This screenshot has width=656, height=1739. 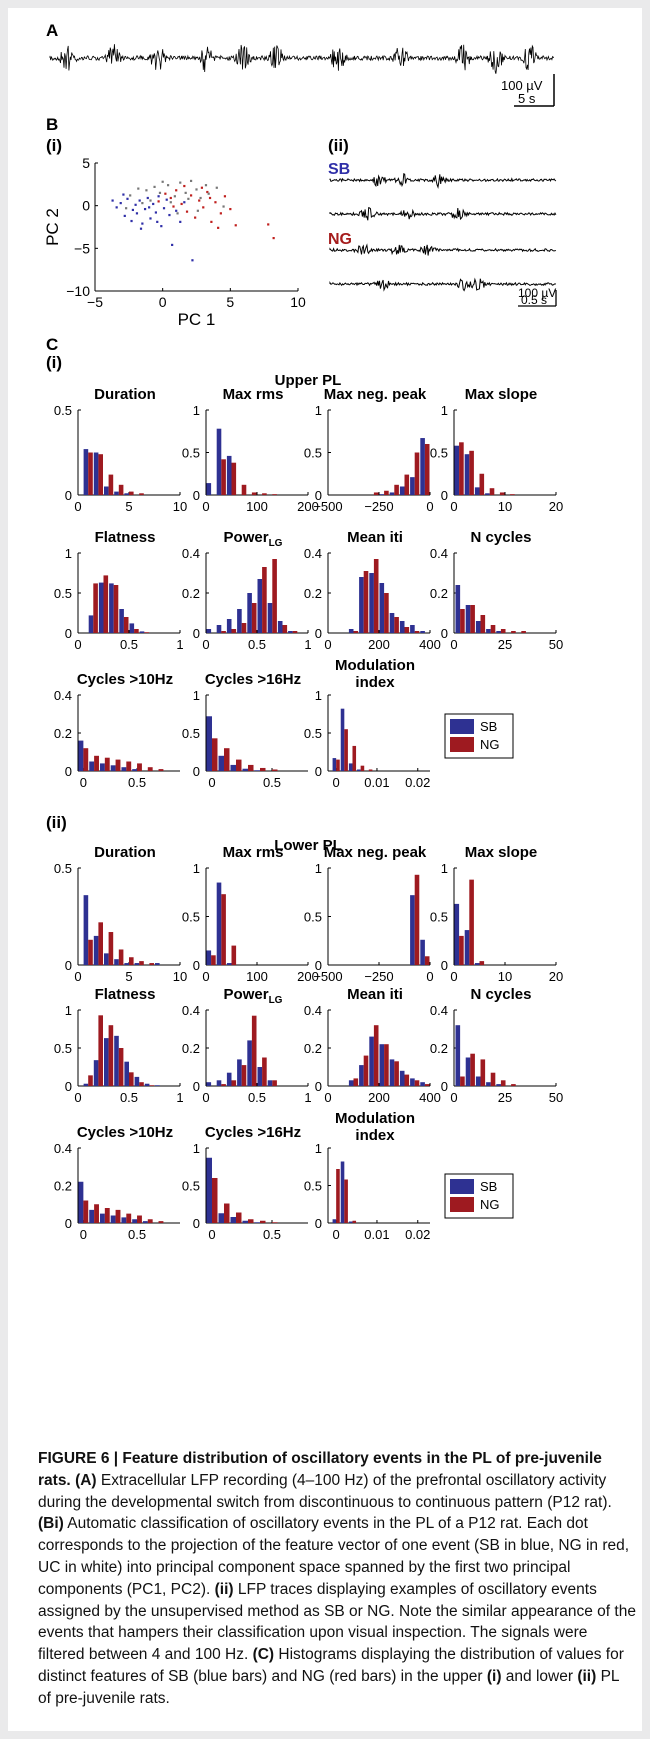 I want to click on histogram-title: Max neg. peak, so click(x=375, y=852).